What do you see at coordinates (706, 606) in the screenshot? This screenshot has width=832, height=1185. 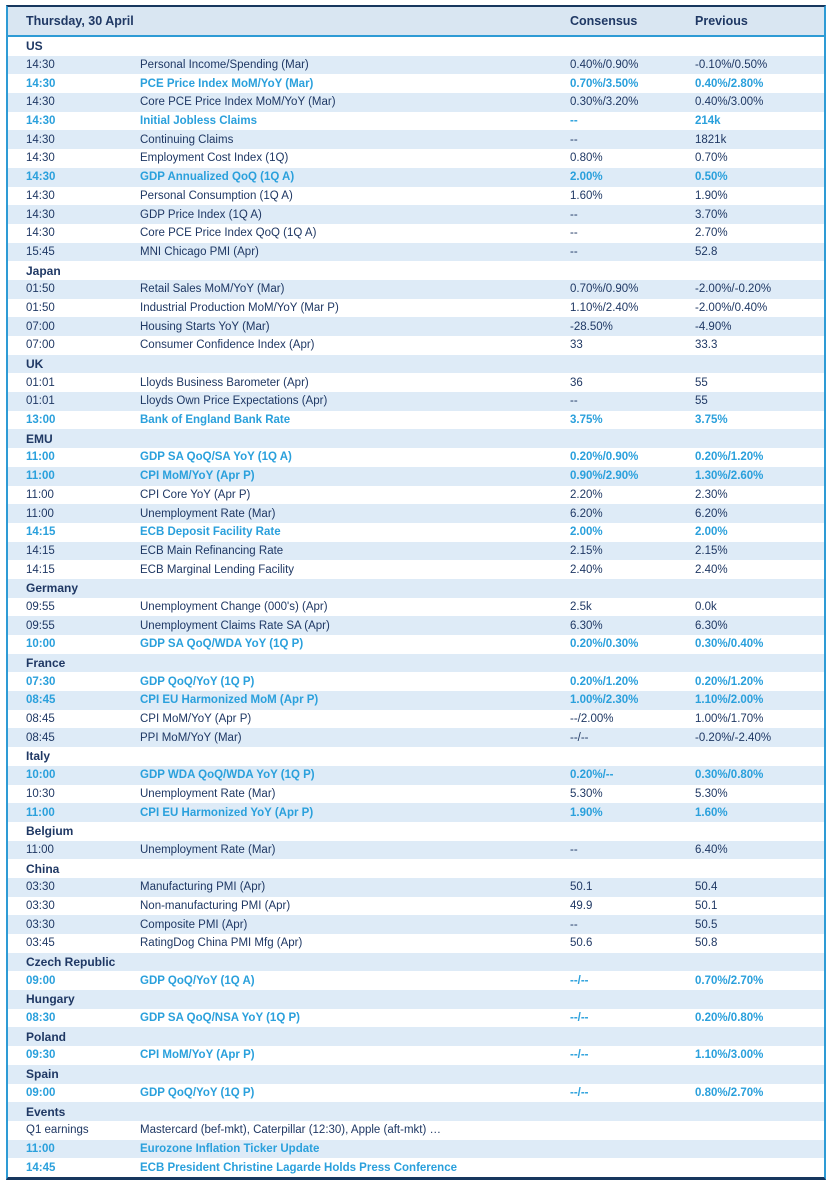 I see `previous-cell: 0.0k` at bounding box center [706, 606].